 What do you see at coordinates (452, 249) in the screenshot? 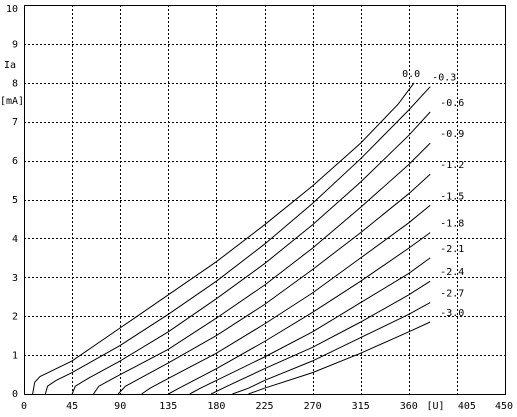
I see `curve-label: -2.1` at bounding box center [452, 249].